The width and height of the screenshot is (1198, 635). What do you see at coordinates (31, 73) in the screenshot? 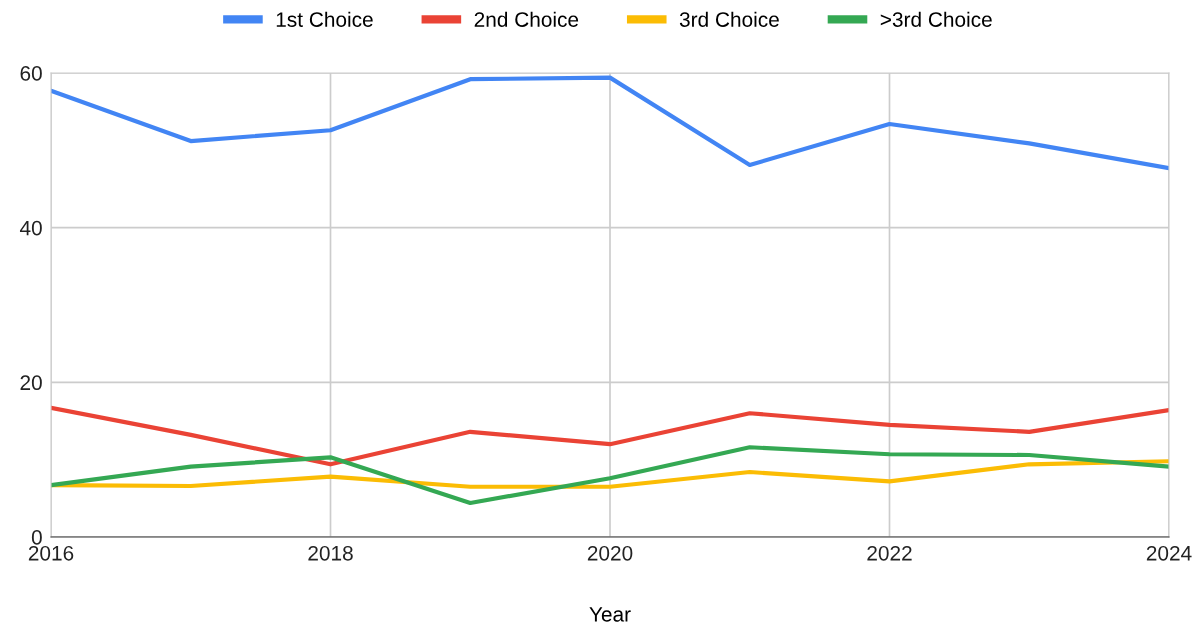
I see `y-tick-label: 60` at bounding box center [31, 73].